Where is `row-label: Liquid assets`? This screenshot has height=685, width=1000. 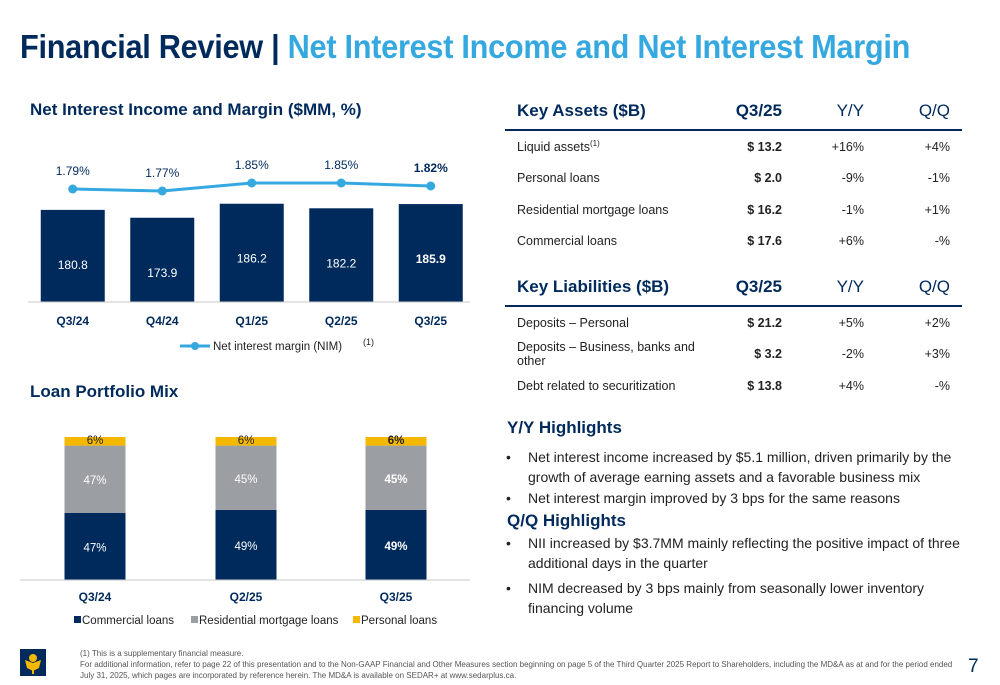
row-label: Liquid assets is located at coordinates (553, 147).